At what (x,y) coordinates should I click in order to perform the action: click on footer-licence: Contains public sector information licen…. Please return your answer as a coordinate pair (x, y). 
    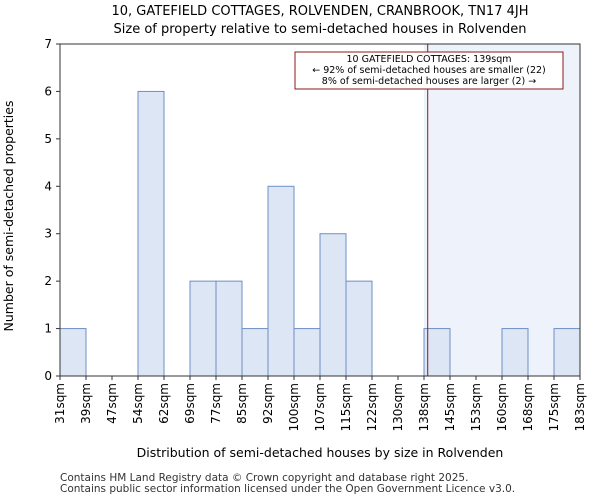
    Looking at the image, I should click on (288, 489).